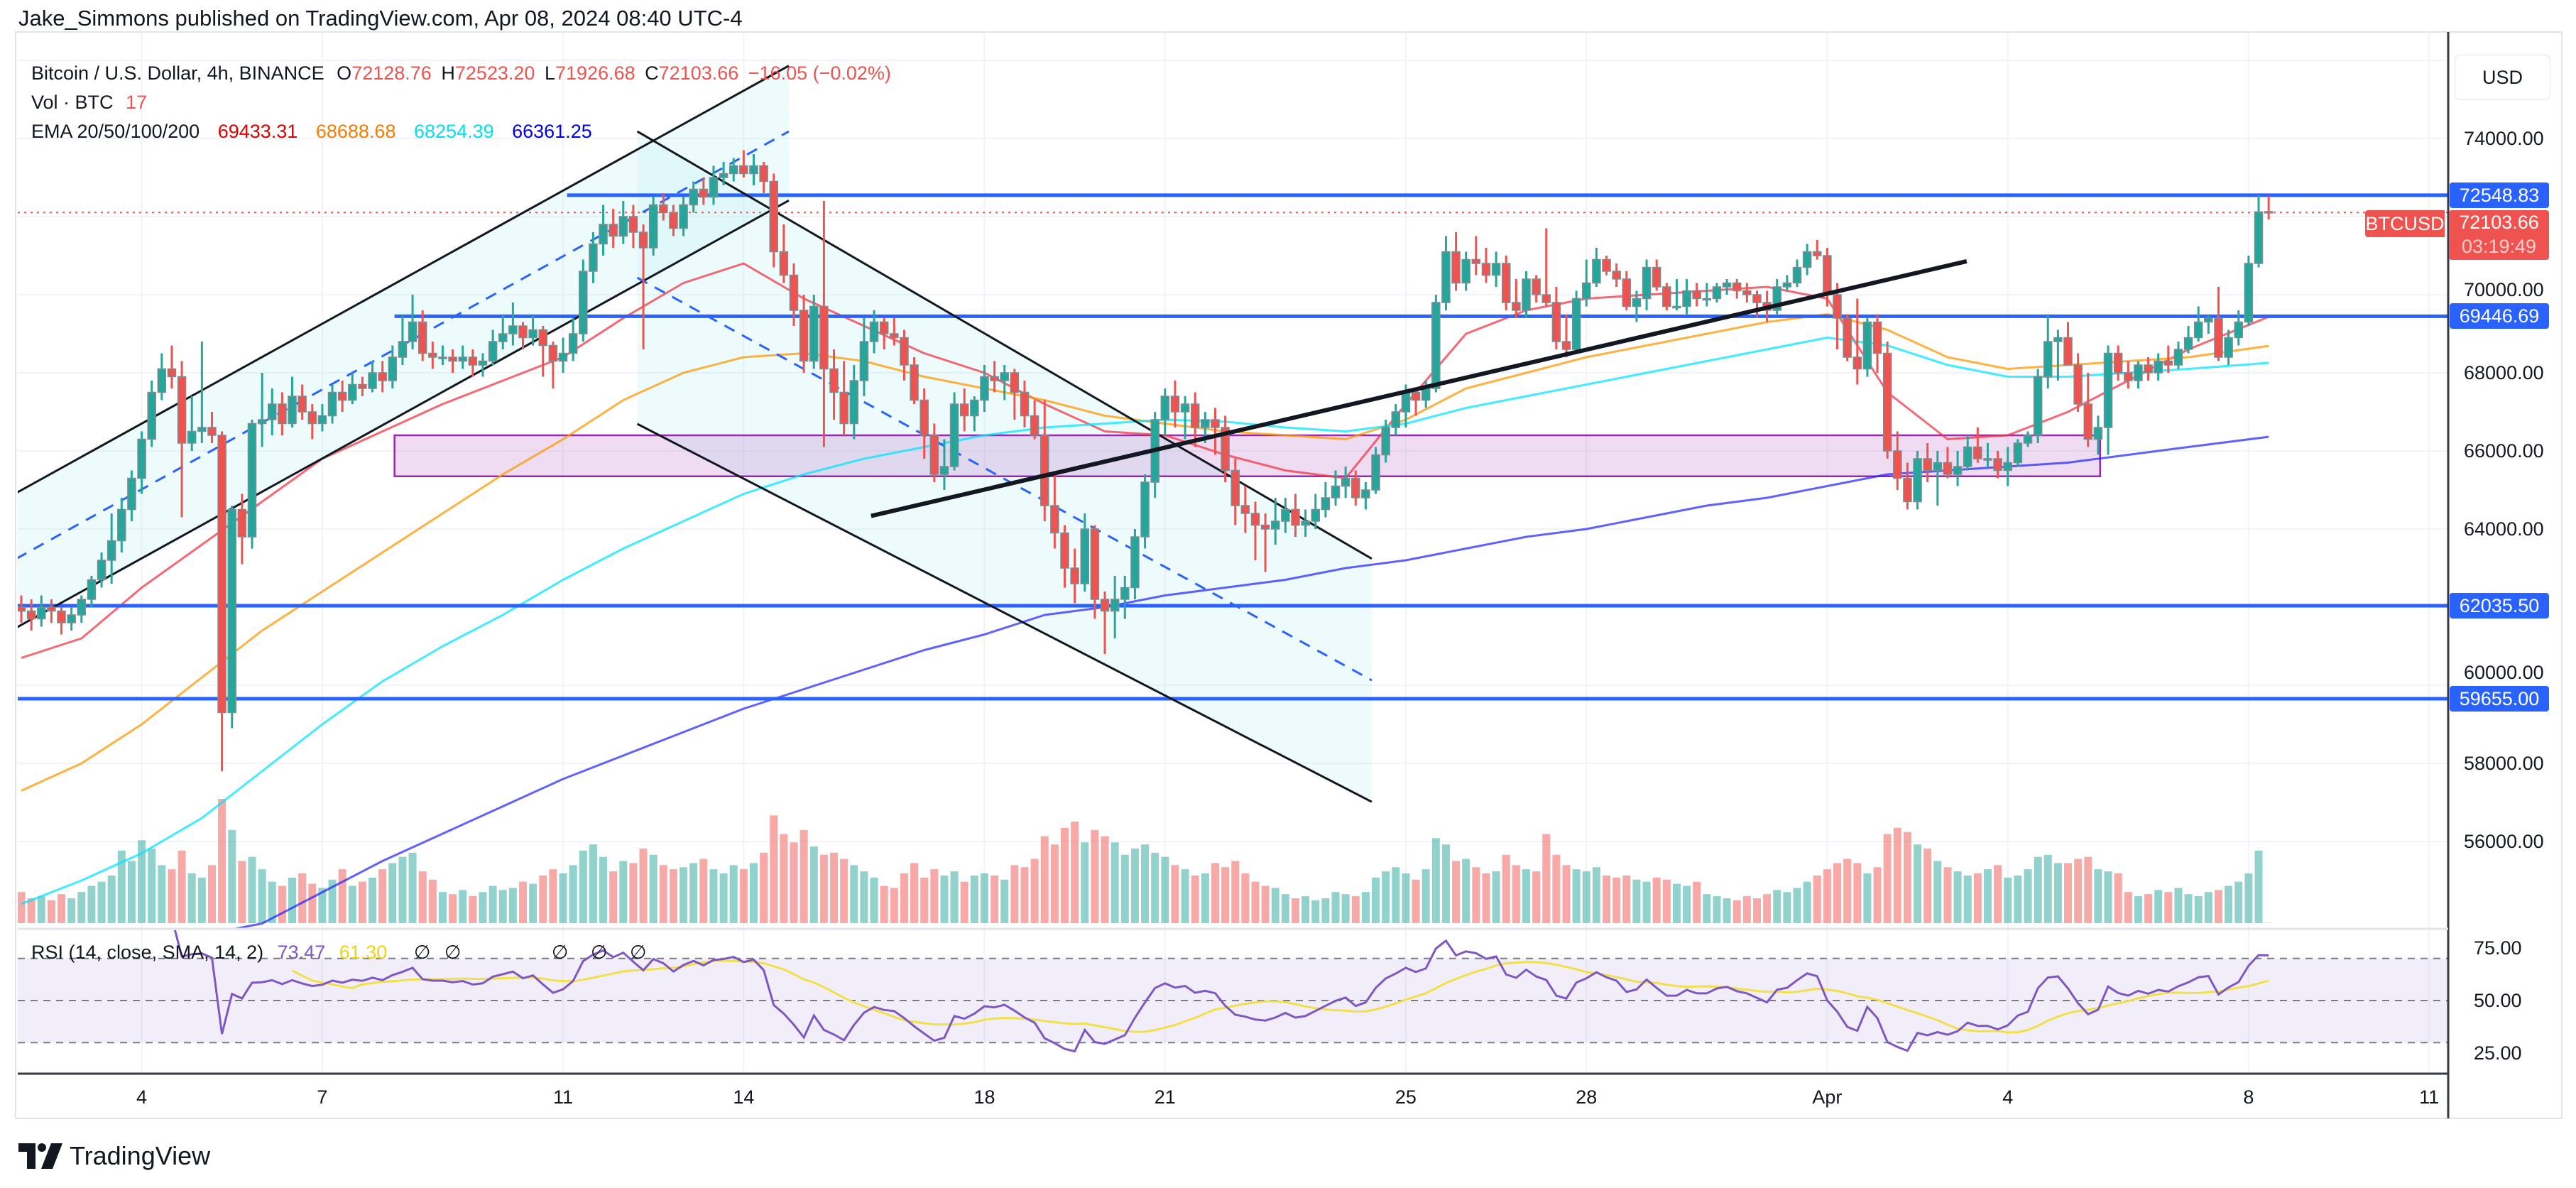  I want to click on tradingview-logo: TradingView, so click(114, 1156).